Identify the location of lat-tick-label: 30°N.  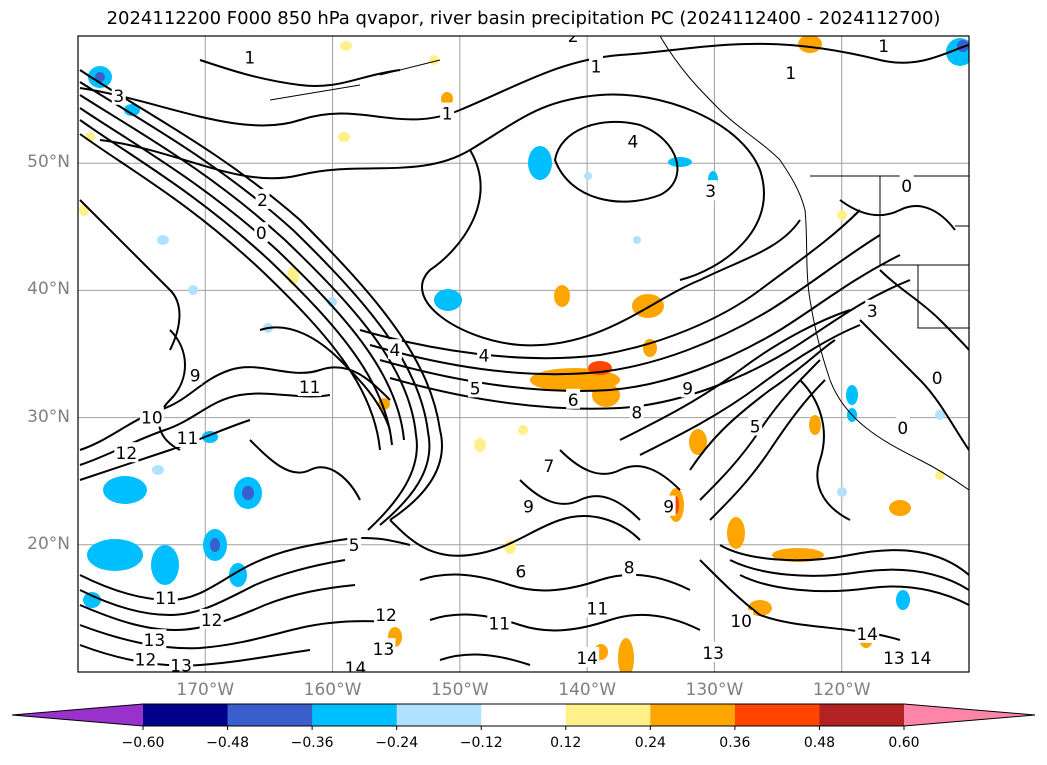
(48, 416).